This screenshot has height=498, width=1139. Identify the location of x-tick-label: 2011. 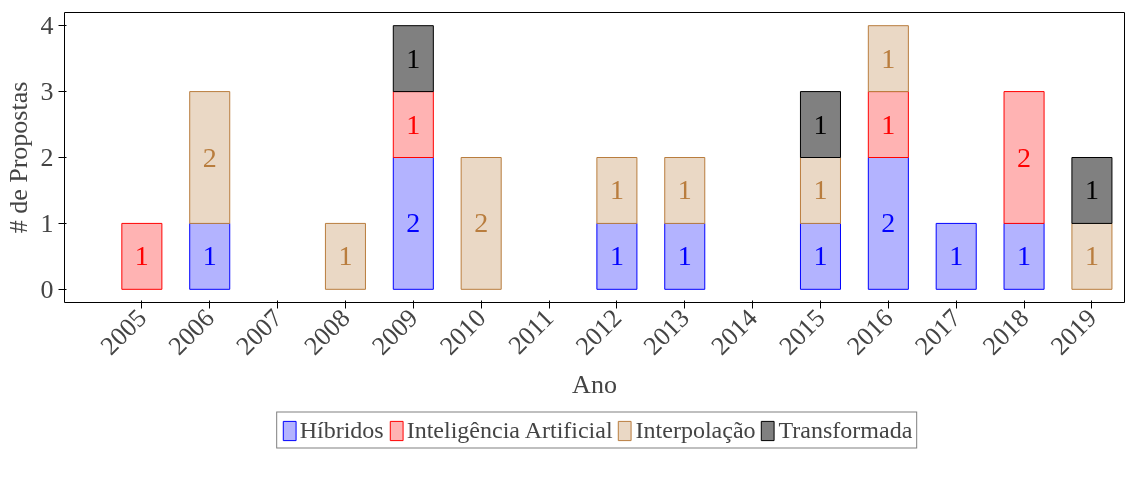
(531, 331).